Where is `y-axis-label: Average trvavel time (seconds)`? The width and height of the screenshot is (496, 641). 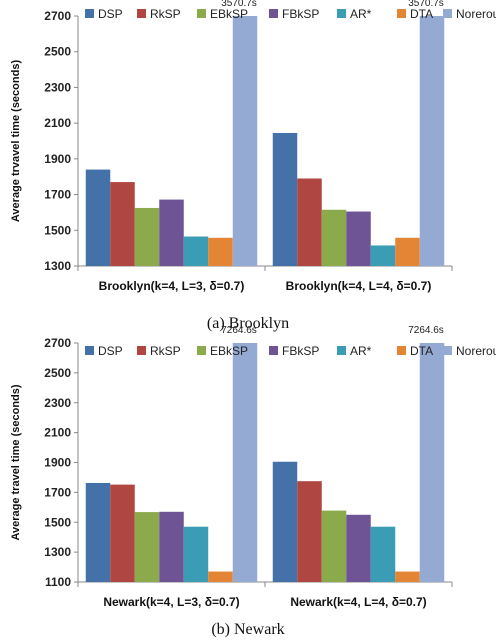
y-axis-label: Average trvavel time (seconds) is located at coordinates (16, 141).